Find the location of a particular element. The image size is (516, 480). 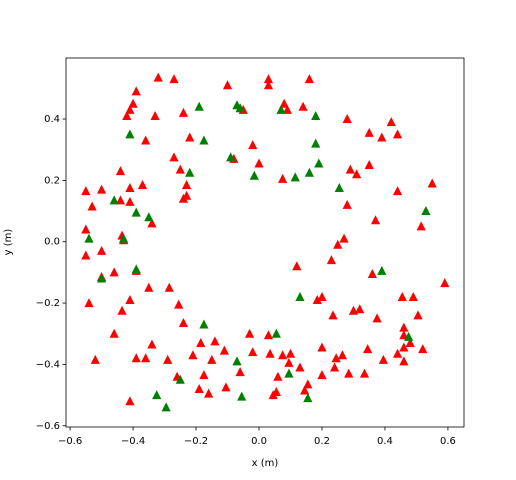

x-tick-label: 0.4 is located at coordinates (385, 441).